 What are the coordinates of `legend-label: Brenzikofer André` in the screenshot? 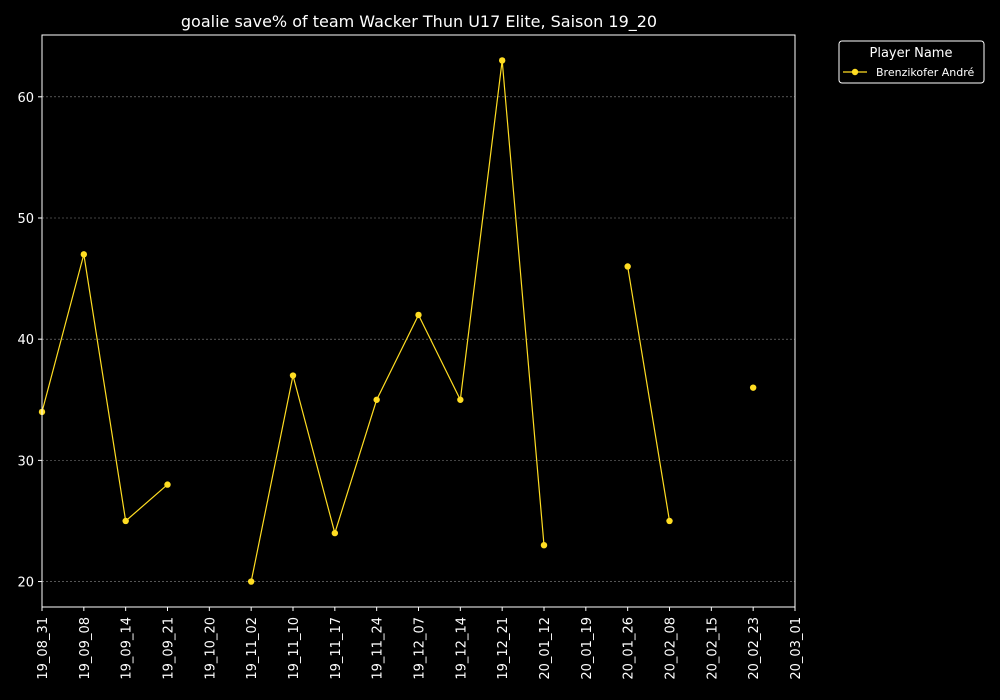 It's located at (925, 72).